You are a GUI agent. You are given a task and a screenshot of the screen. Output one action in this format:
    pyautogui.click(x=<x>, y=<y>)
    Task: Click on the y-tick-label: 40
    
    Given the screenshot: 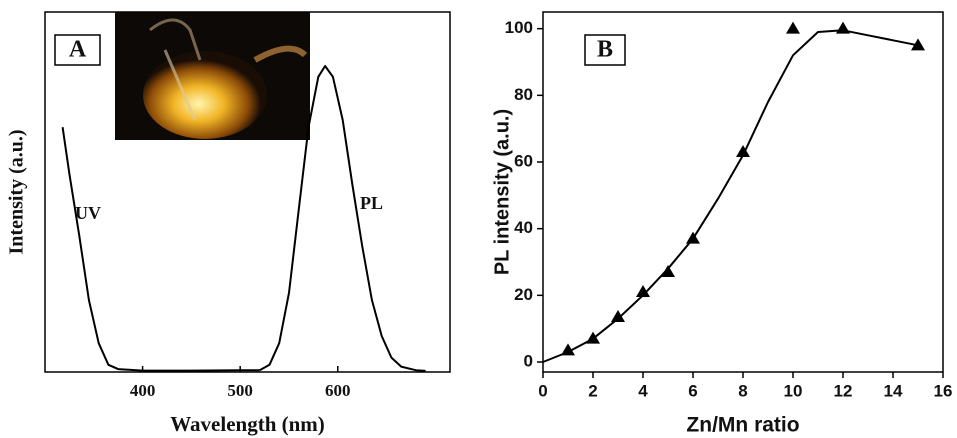 What is the action you would take?
    pyautogui.click(x=523, y=227)
    